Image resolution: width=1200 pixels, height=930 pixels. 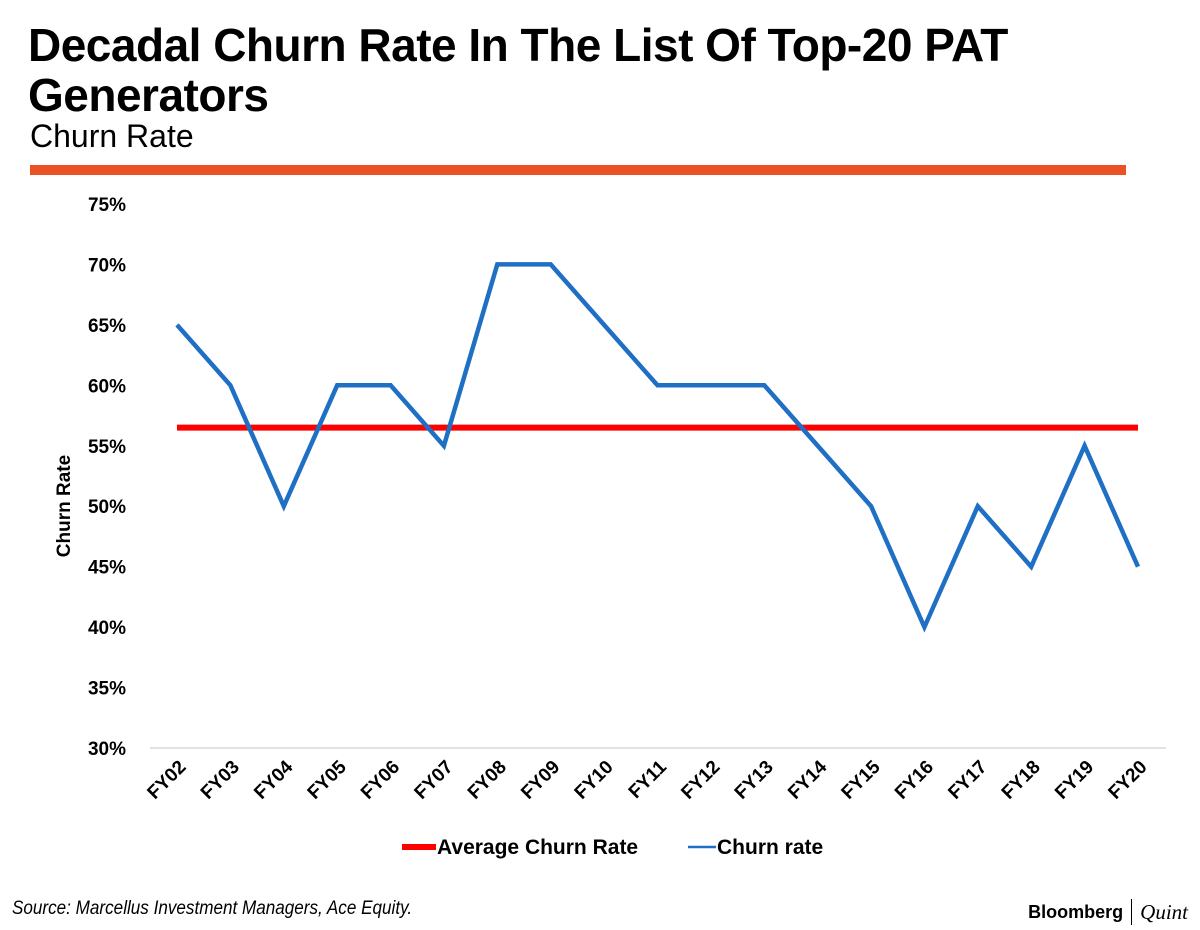 What do you see at coordinates (1128, 780) in the screenshot?
I see `x-tick-label: FY20` at bounding box center [1128, 780].